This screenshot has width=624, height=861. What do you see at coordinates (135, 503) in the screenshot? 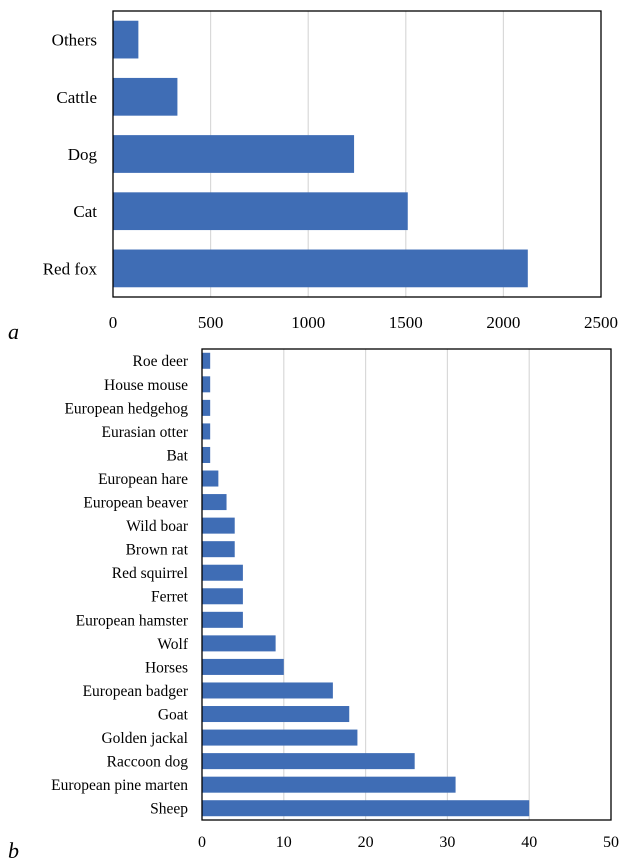
I see `category-label: European beaver` at bounding box center [135, 503].